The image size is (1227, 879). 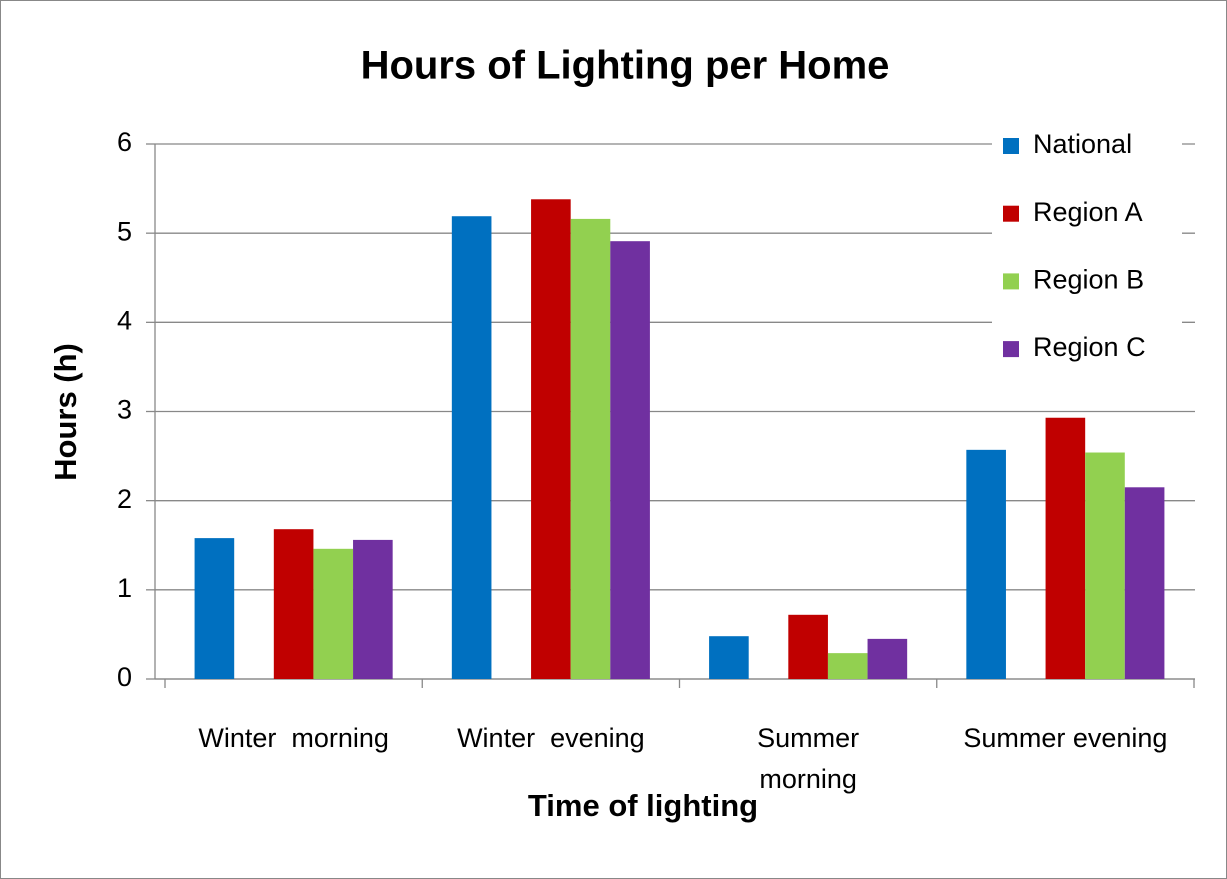 What do you see at coordinates (124, 410) in the screenshot?
I see `y-tick-label: 3` at bounding box center [124, 410].